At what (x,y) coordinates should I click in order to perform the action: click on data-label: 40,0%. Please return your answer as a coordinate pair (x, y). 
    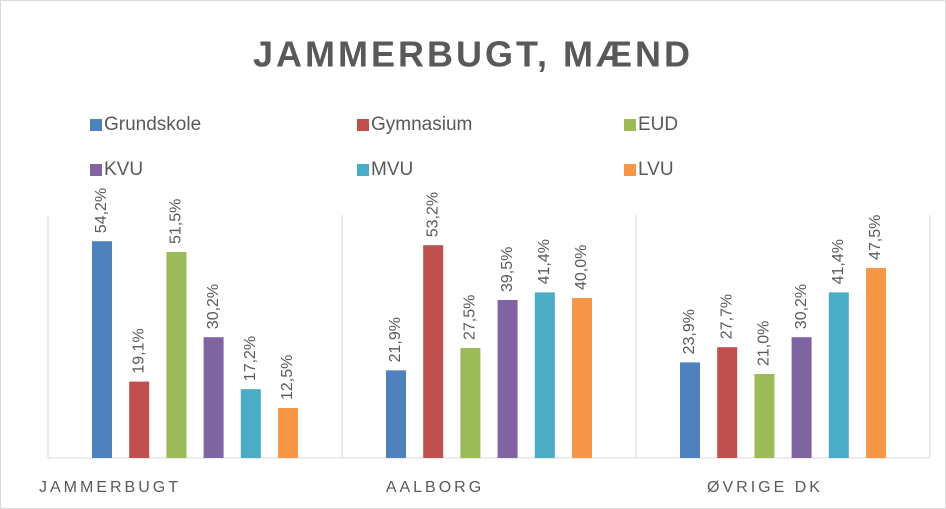
    Looking at the image, I should click on (581, 267).